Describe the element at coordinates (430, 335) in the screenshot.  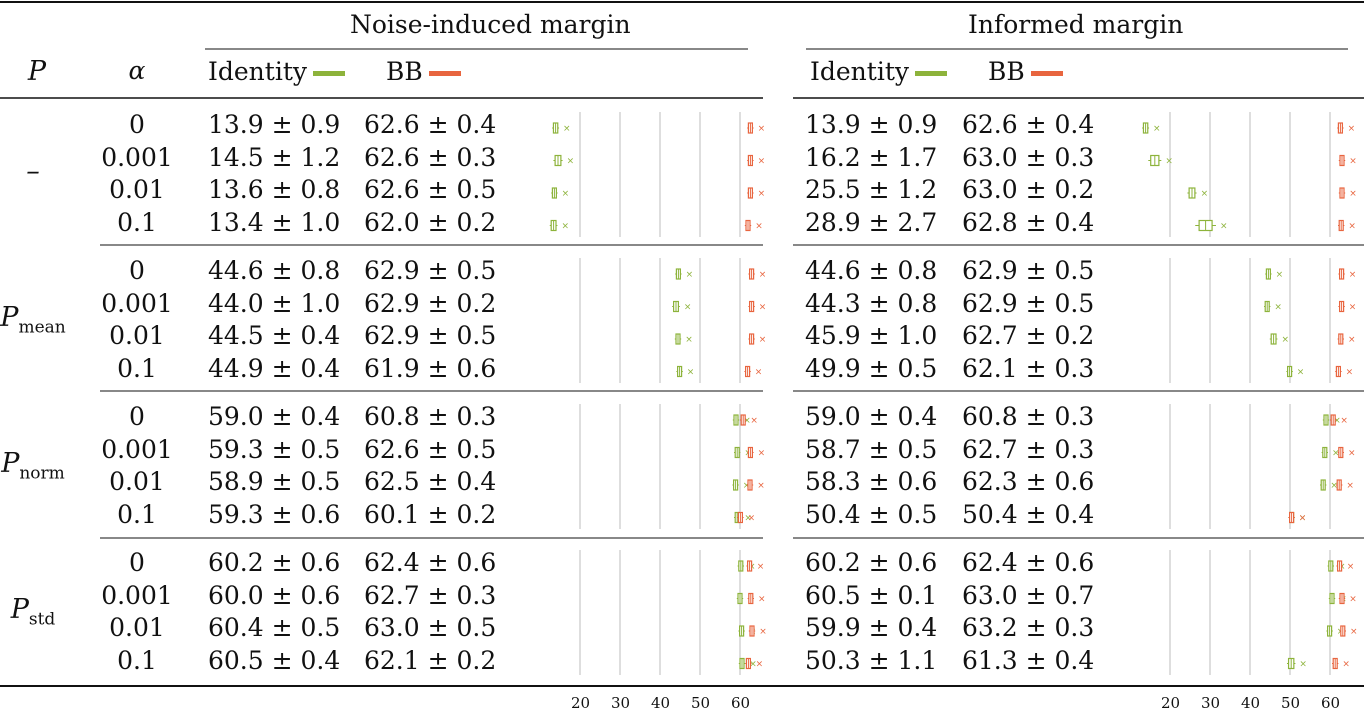
I see `noise-bb-value: 62.9 ± 0.5` at that location.